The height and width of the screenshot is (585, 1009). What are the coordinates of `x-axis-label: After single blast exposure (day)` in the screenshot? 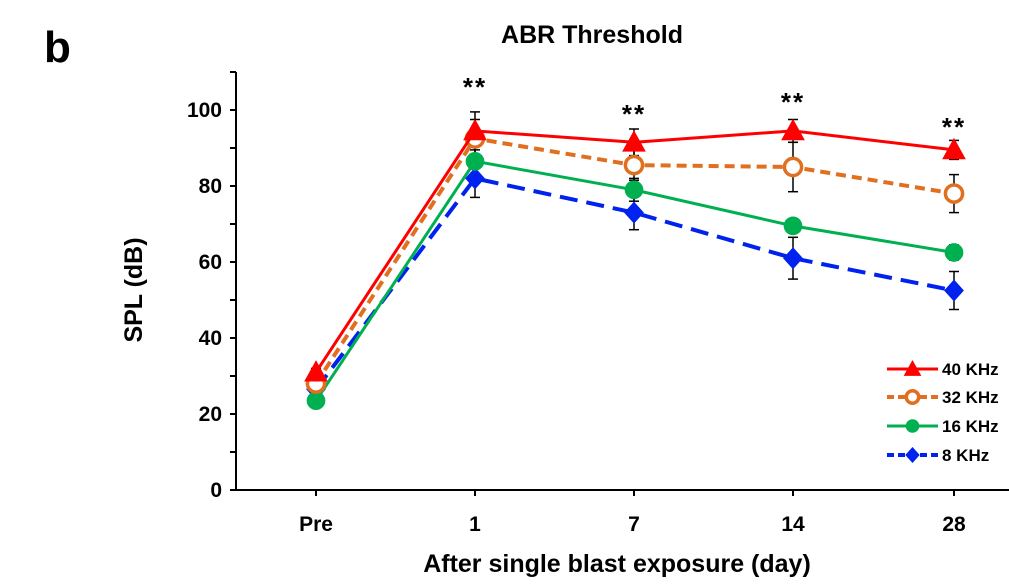 It's located at (617, 564).